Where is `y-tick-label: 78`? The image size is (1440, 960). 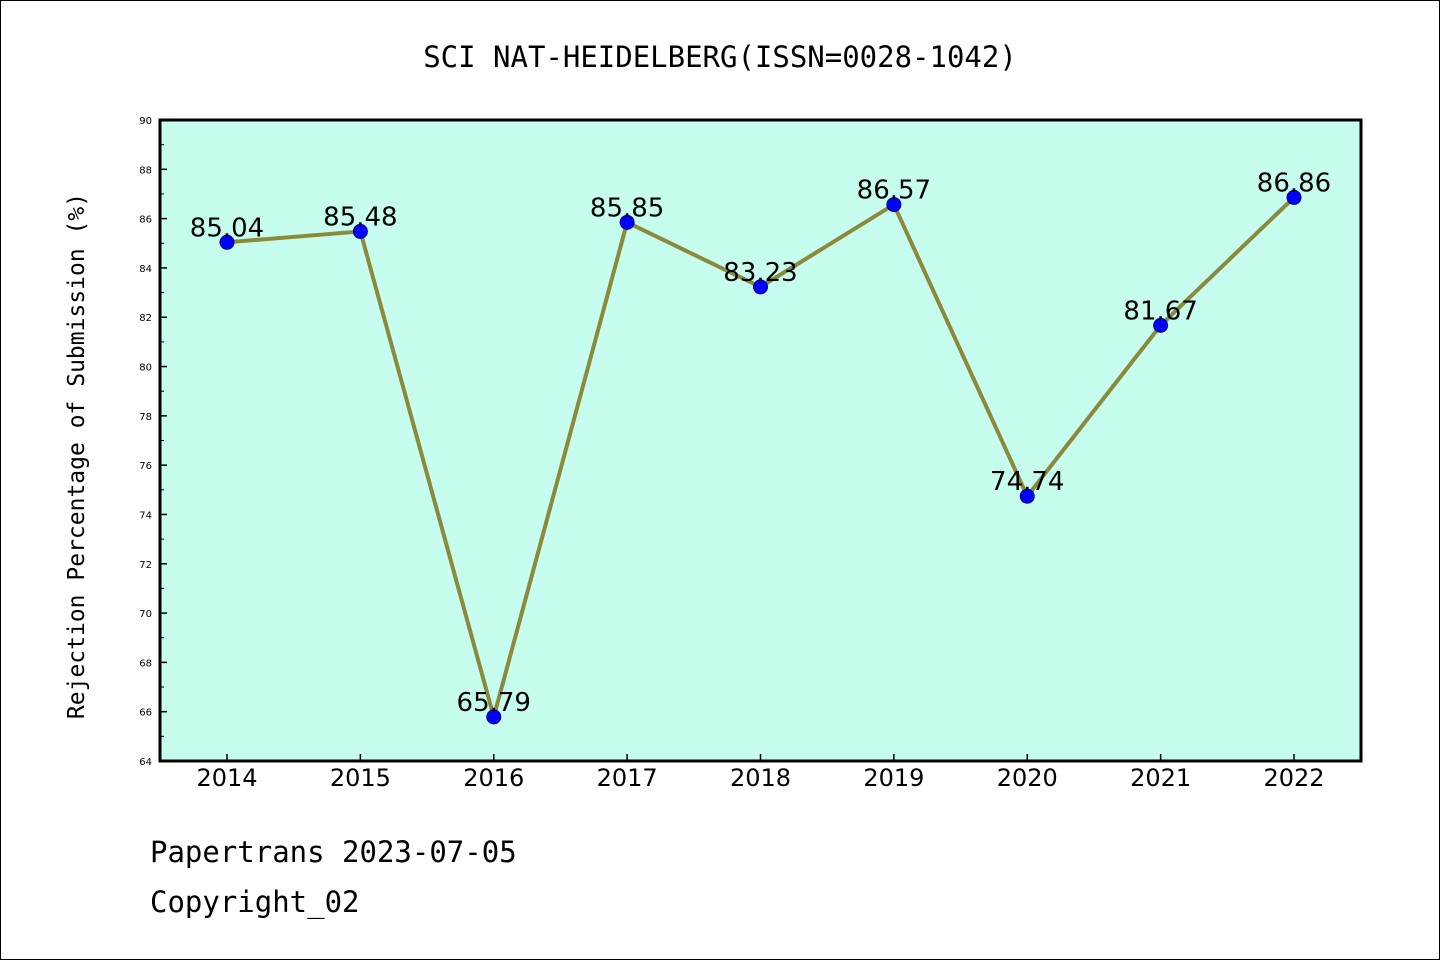
y-tick-label: 78 is located at coordinates (145, 417).